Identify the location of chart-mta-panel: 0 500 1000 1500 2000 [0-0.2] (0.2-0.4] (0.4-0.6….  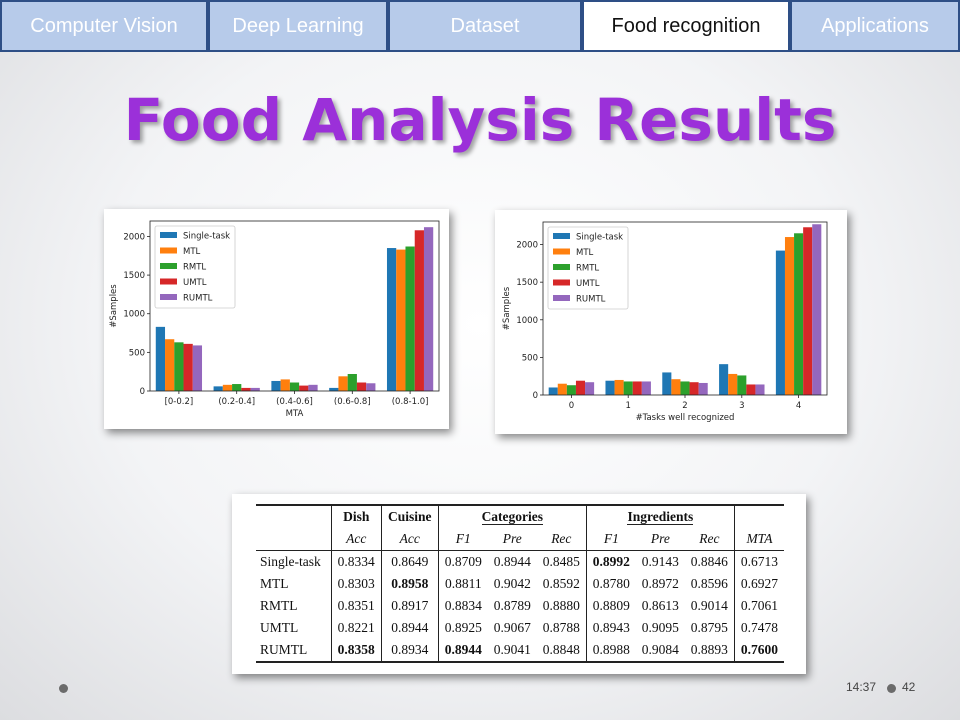
(276, 319).